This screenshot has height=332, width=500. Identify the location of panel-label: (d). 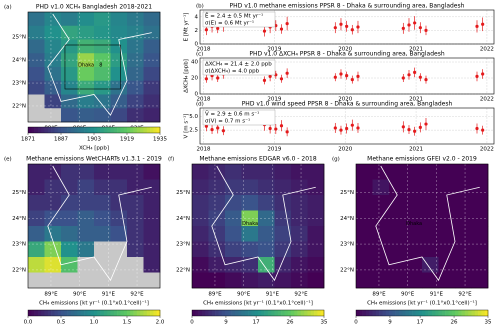
(200, 105).